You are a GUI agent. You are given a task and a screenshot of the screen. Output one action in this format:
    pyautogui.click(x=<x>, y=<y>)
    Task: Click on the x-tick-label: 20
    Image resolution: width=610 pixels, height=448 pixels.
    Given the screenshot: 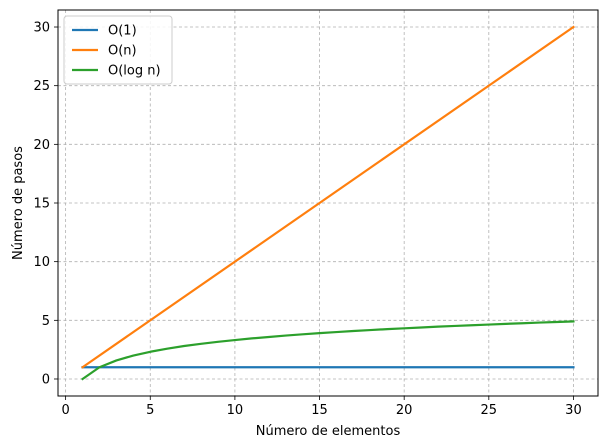 What is the action you would take?
    pyautogui.click(x=404, y=410)
    